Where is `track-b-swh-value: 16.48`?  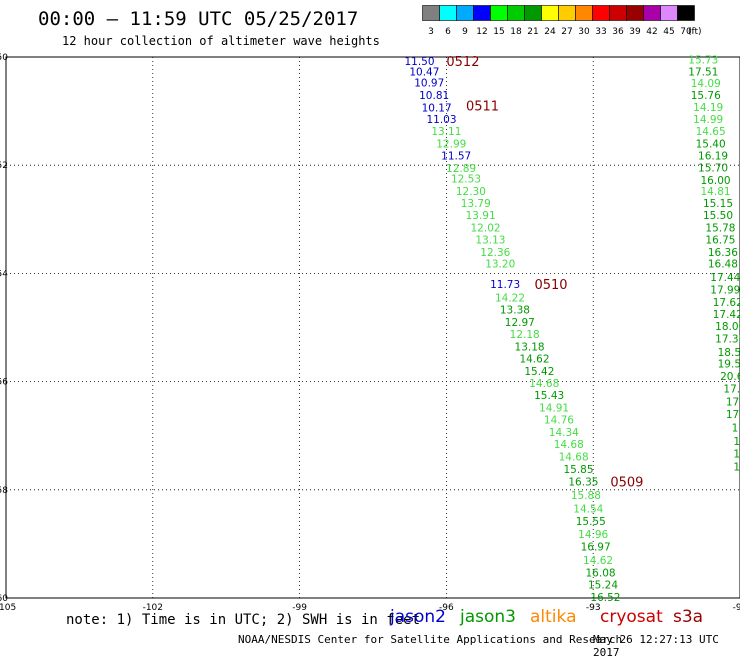 track-b-swh-value: 16.48 is located at coordinates (723, 265).